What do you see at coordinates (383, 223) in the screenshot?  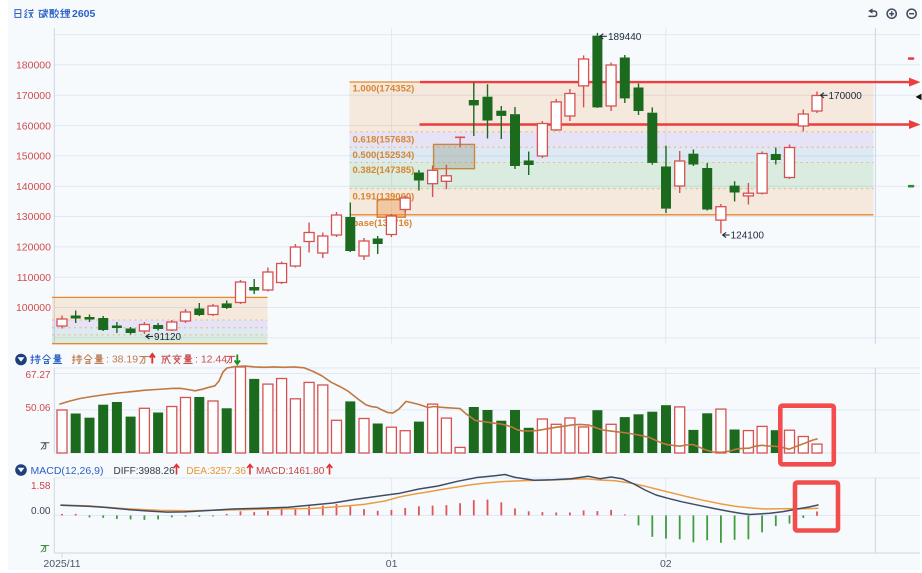 I see `svg-text: base(130716)` at bounding box center [383, 223].